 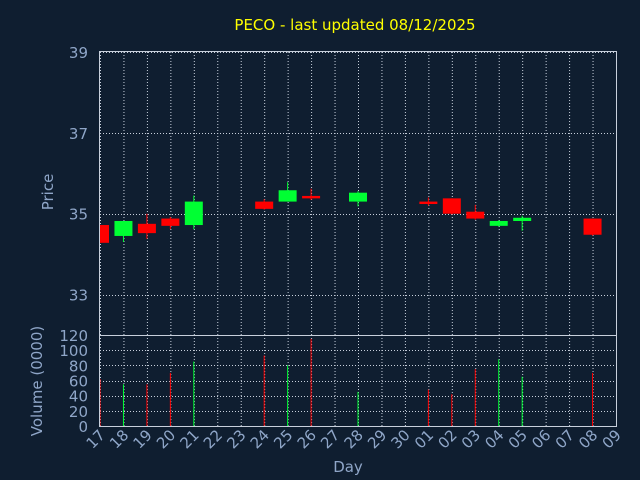 I want to click on price-tick-label: 39, so click(x=78, y=53).